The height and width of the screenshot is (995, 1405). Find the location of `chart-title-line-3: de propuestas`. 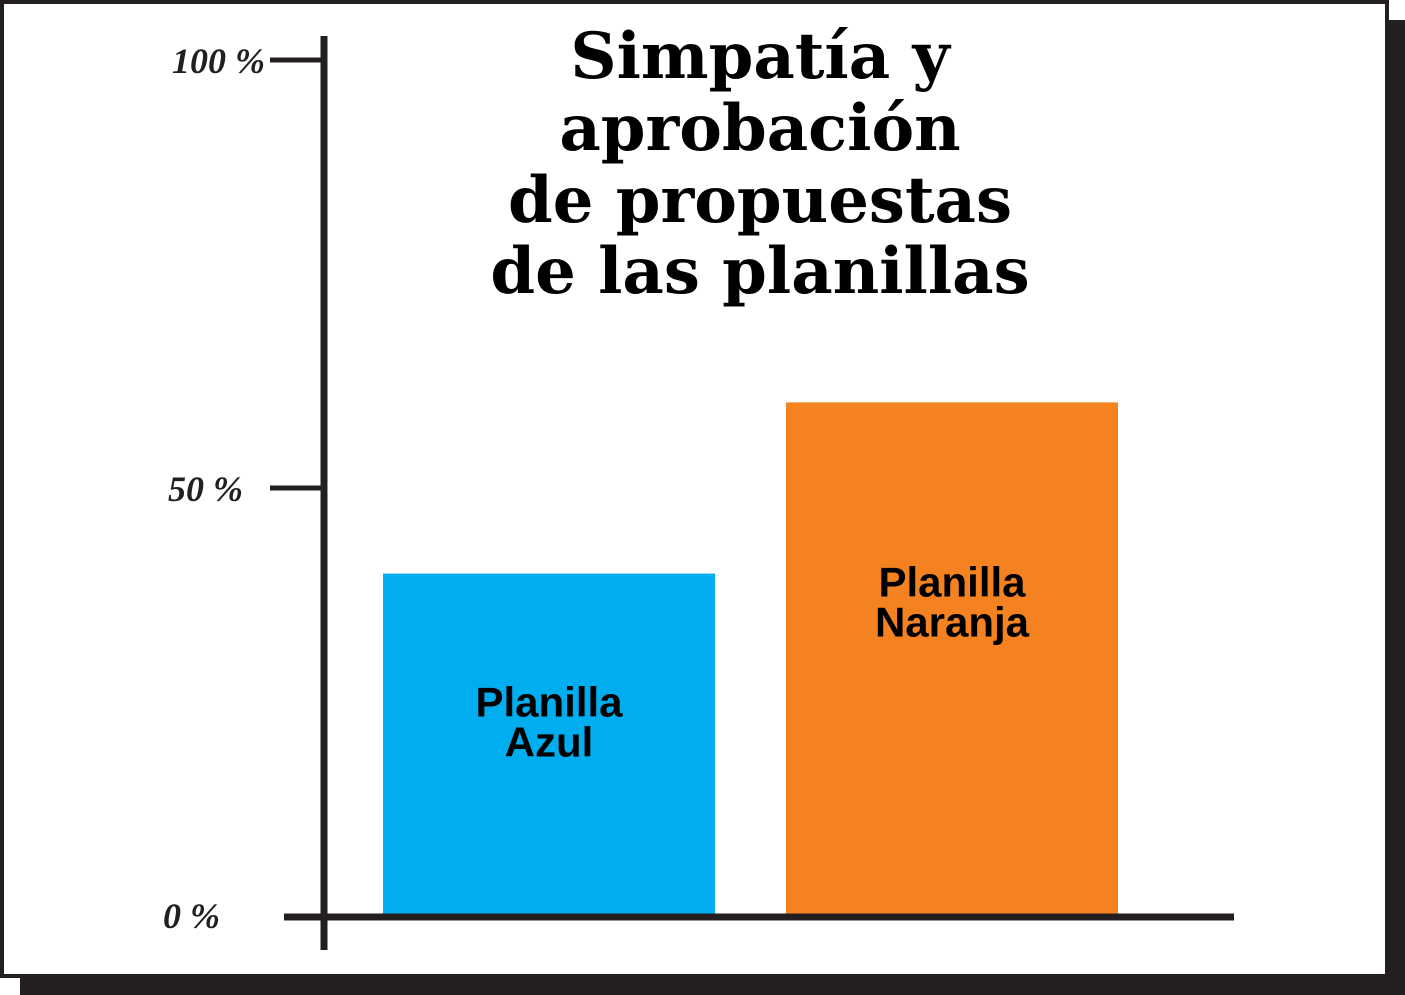

chart-title-line-3: de propuestas is located at coordinates (760, 200).